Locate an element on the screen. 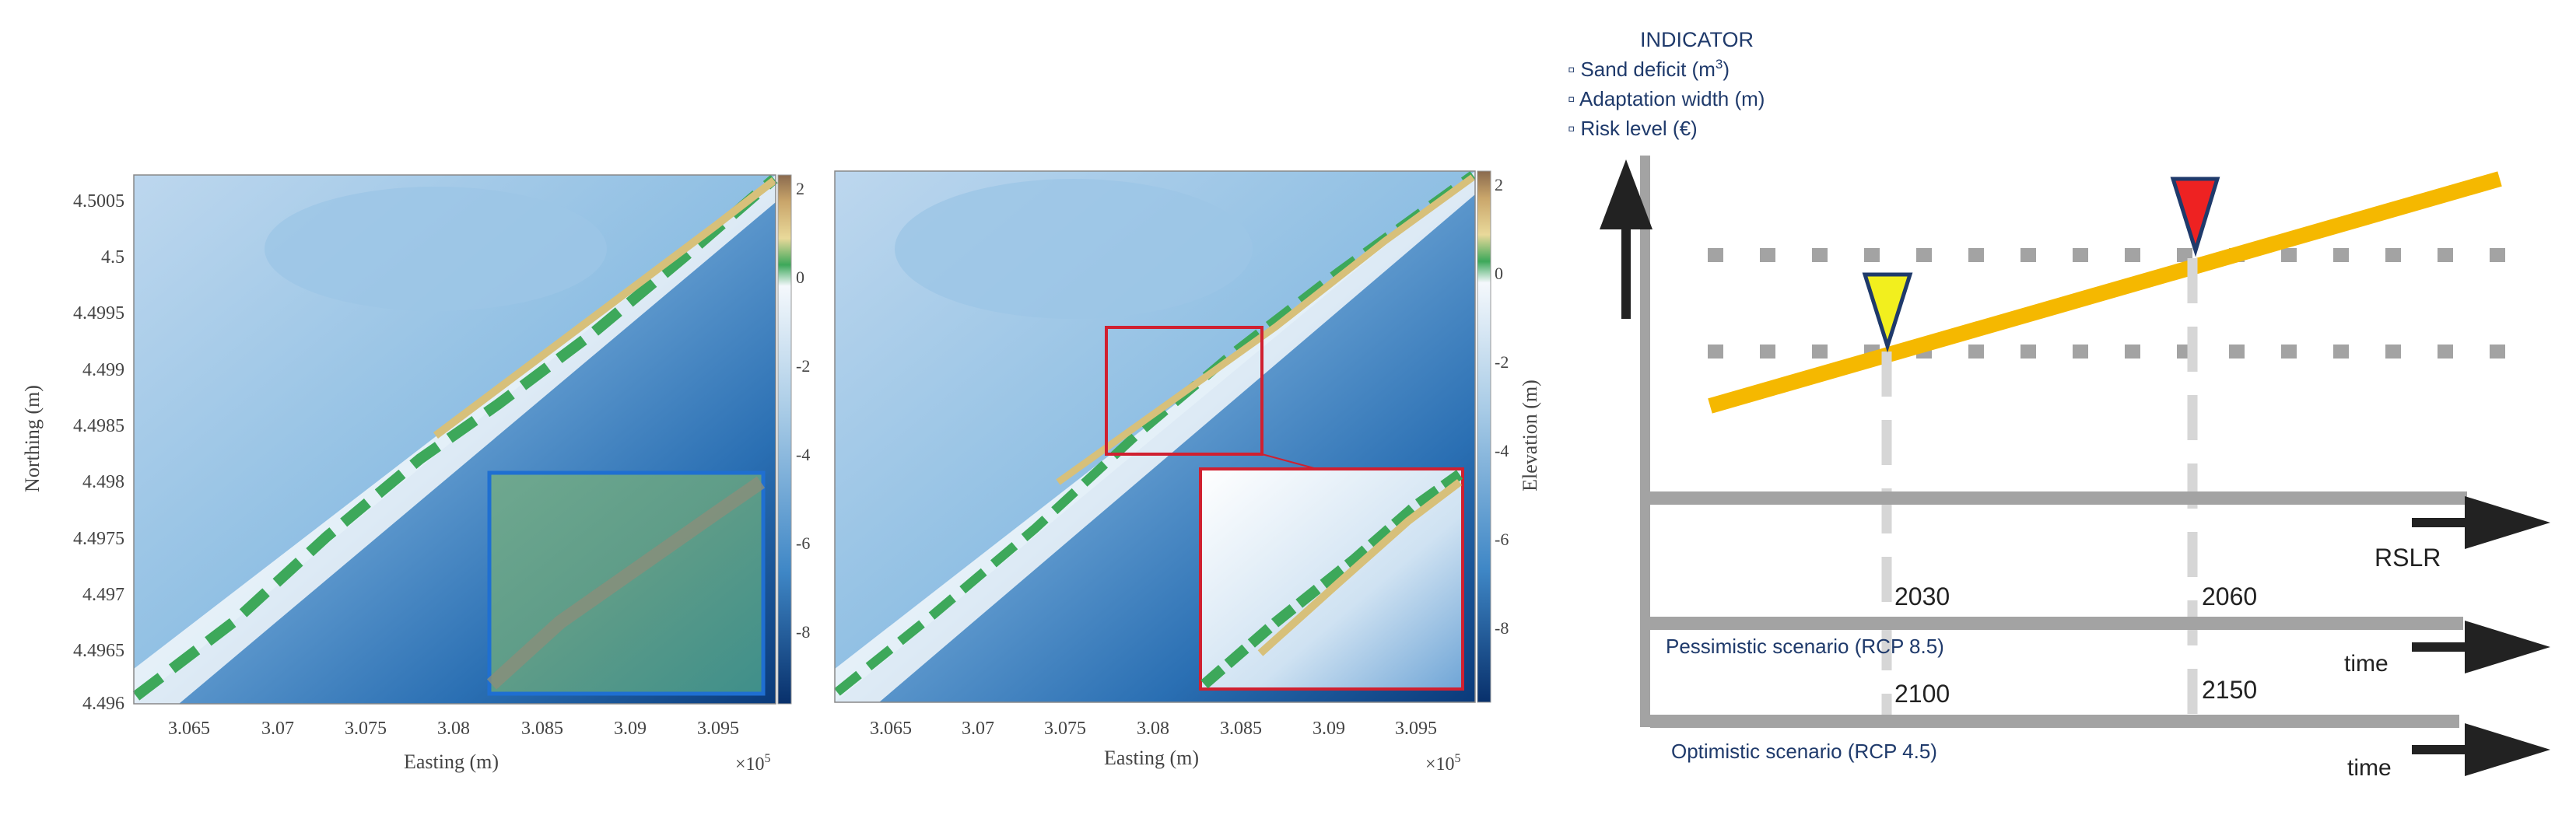  map-right-colorbar is located at coordinates (1484, 436).